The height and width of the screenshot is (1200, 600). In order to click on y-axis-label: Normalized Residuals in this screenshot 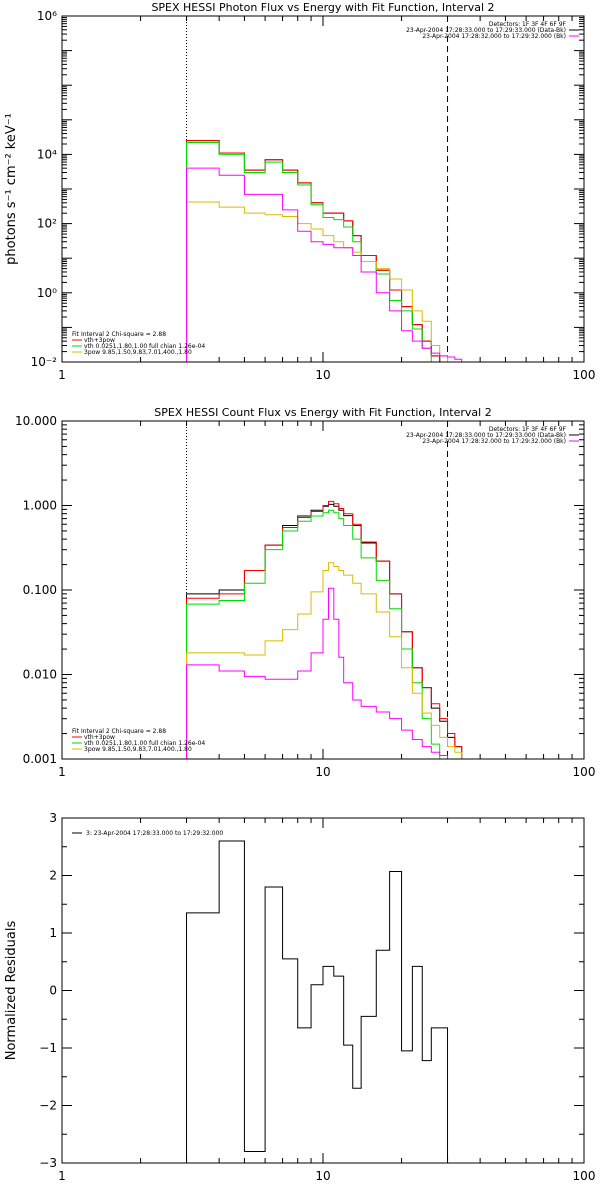, I will do `click(11, 991)`.